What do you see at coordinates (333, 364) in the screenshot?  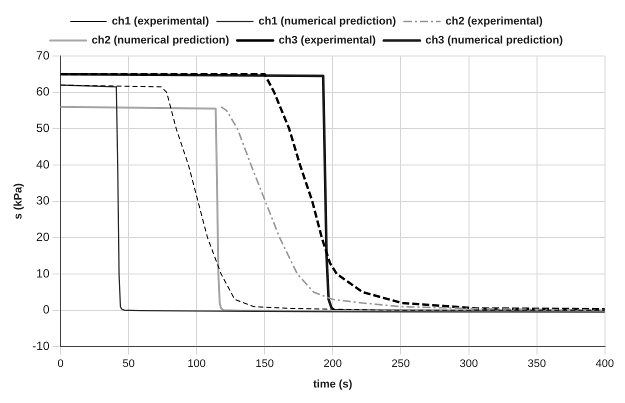 I see `x-tick-label: 200` at bounding box center [333, 364].